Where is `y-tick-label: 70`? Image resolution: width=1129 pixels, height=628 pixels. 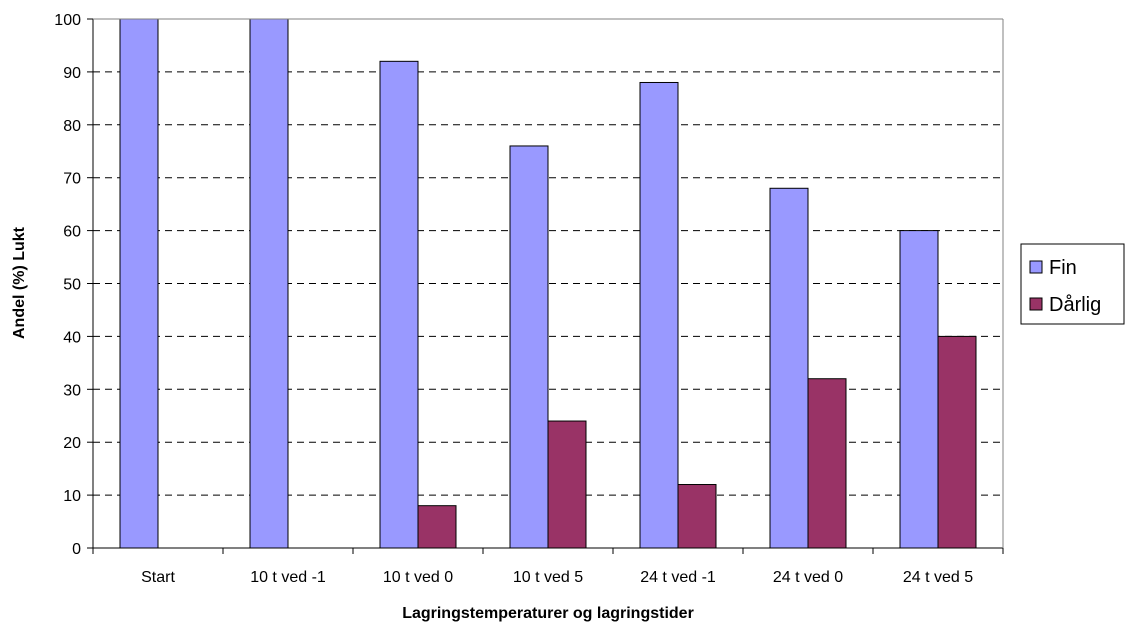
y-tick-label: 70 is located at coordinates (72, 179).